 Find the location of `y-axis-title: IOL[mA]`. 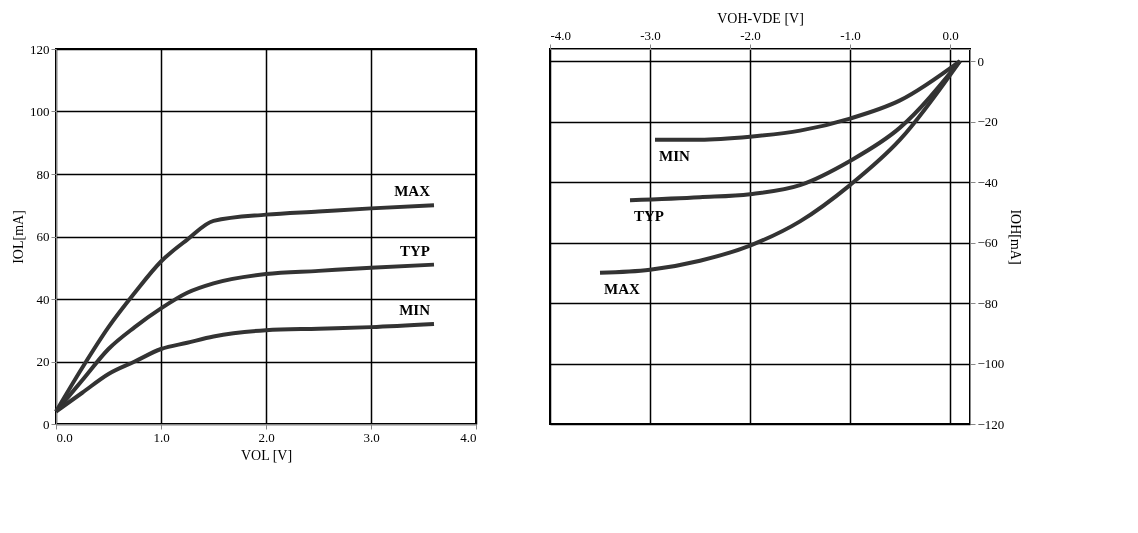

y-axis-title: IOL[mA] is located at coordinates (18, 237).